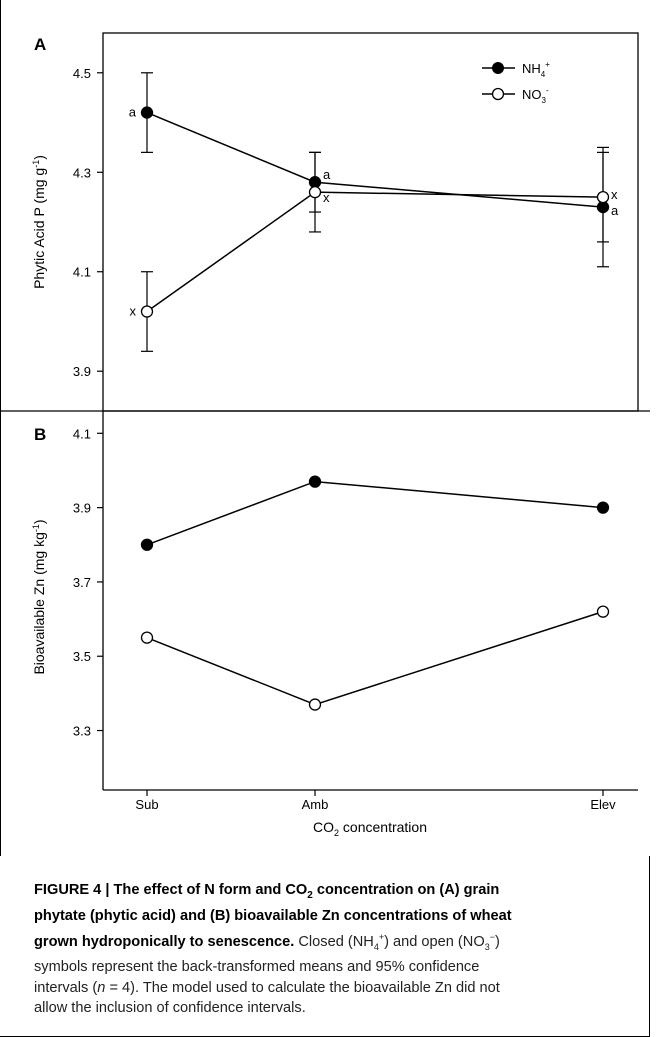 This screenshot has width=656, height=1037. Describe the element at coordinates (535, 95) in the screenshot. I see `legend-label-no3: NO3-` at that location.